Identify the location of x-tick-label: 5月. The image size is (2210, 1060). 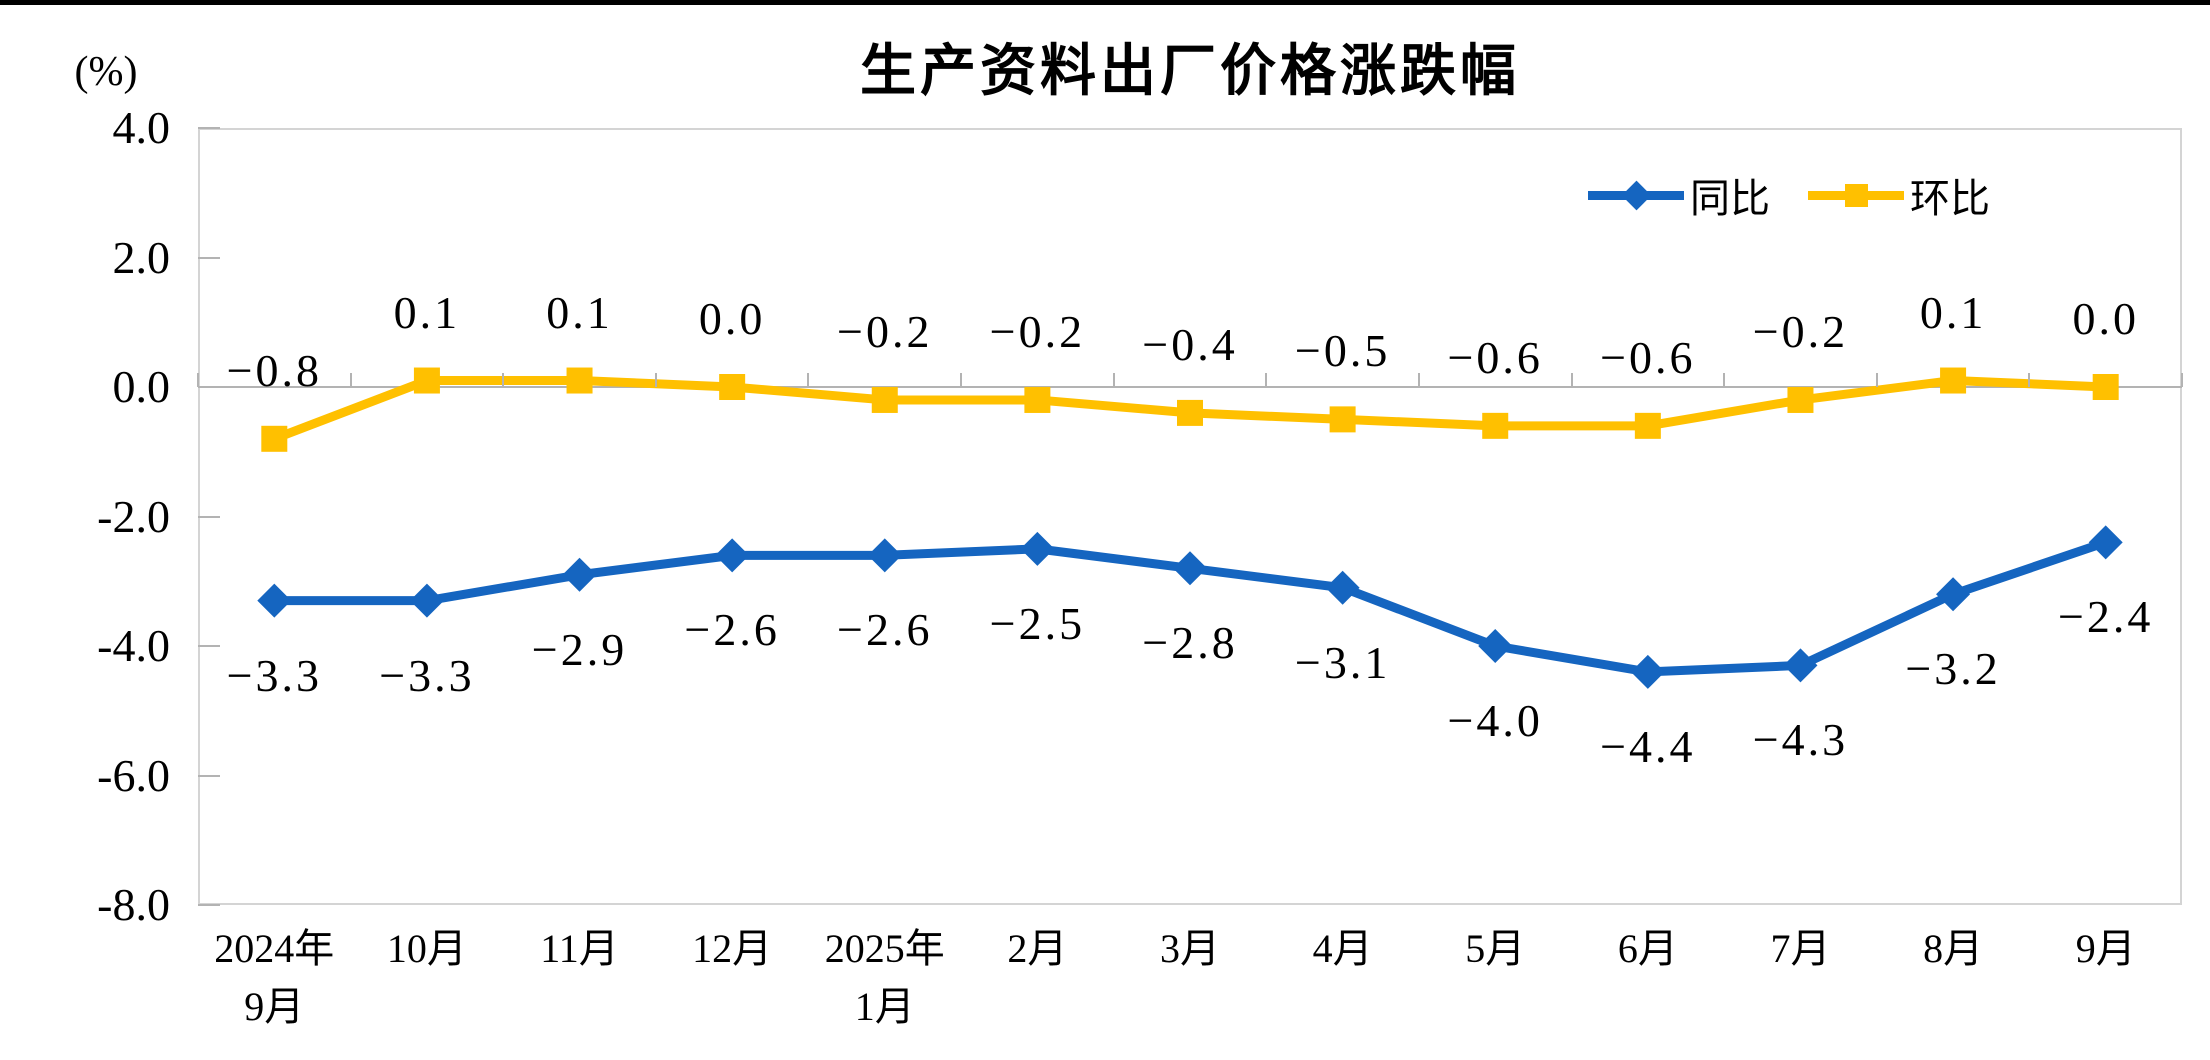
(1495, 948).